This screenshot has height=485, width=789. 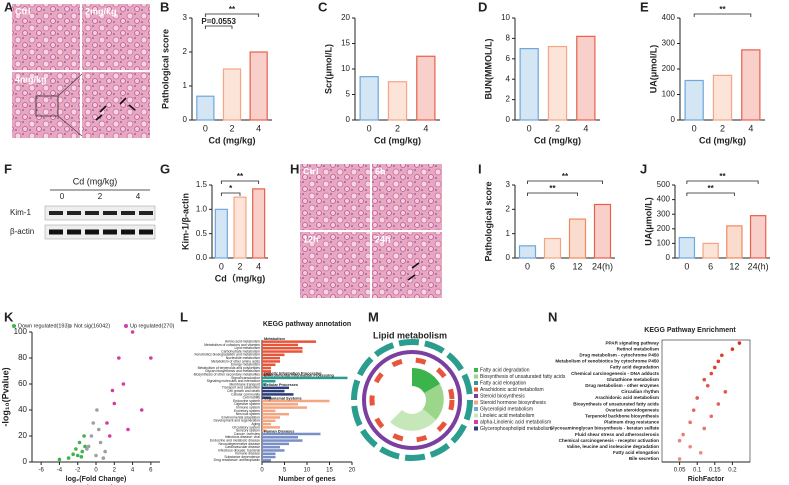 I want to click on category-label: Sensory system, so click(x=248, y=431).